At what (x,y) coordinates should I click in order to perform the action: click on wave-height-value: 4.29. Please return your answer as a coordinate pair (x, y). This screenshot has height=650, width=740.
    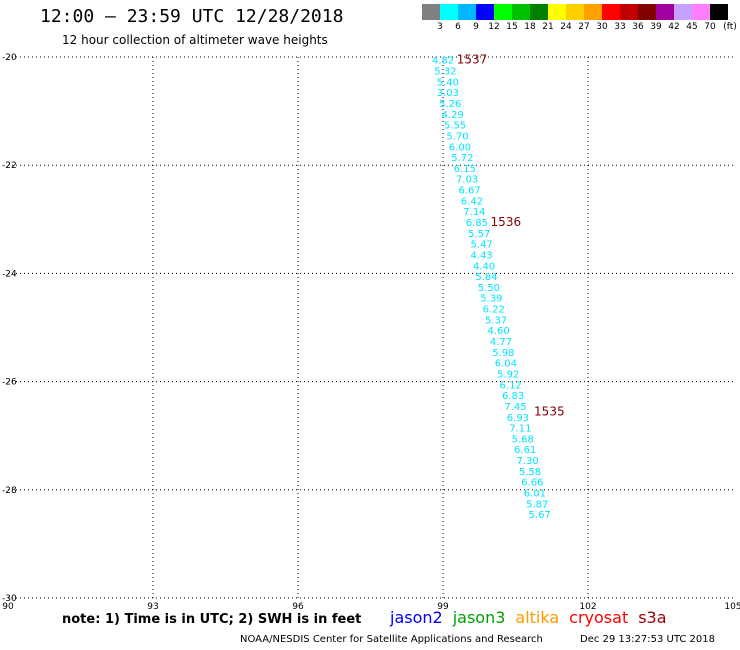
    Looking at the image, I should click on (453, 115).